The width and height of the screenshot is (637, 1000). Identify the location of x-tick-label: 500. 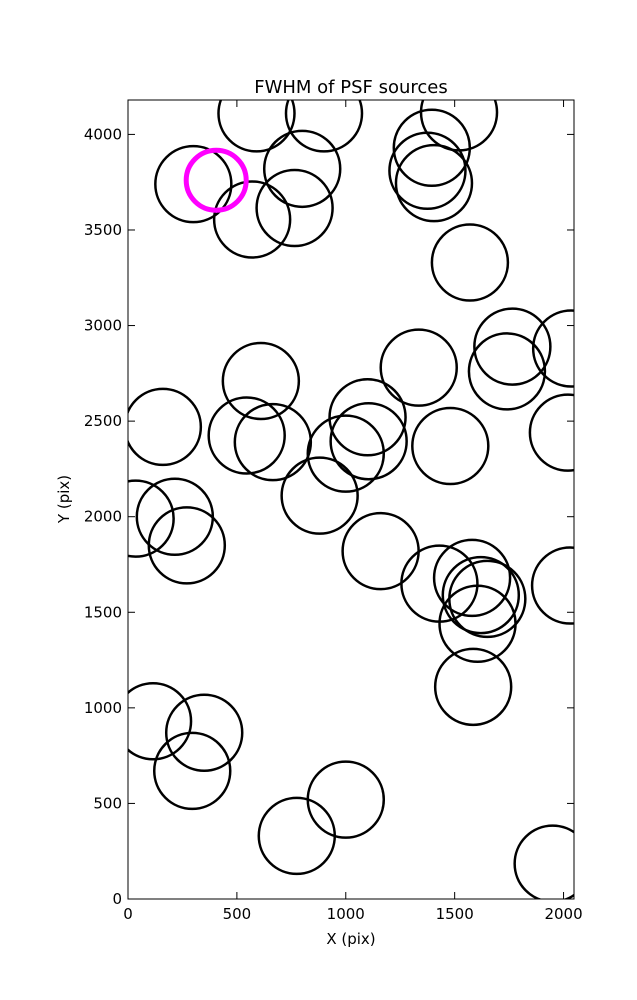
(237, 914).